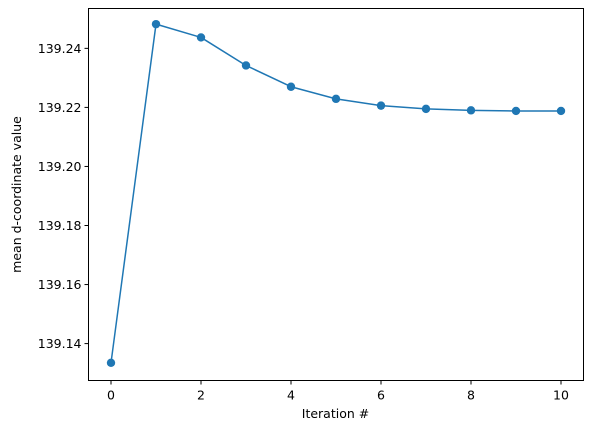 The height and width of the screenshot is (432, 593). Describe the element at coordinates (201, 395) in the screenshot. I see `x-tick-label: 2` at that location.